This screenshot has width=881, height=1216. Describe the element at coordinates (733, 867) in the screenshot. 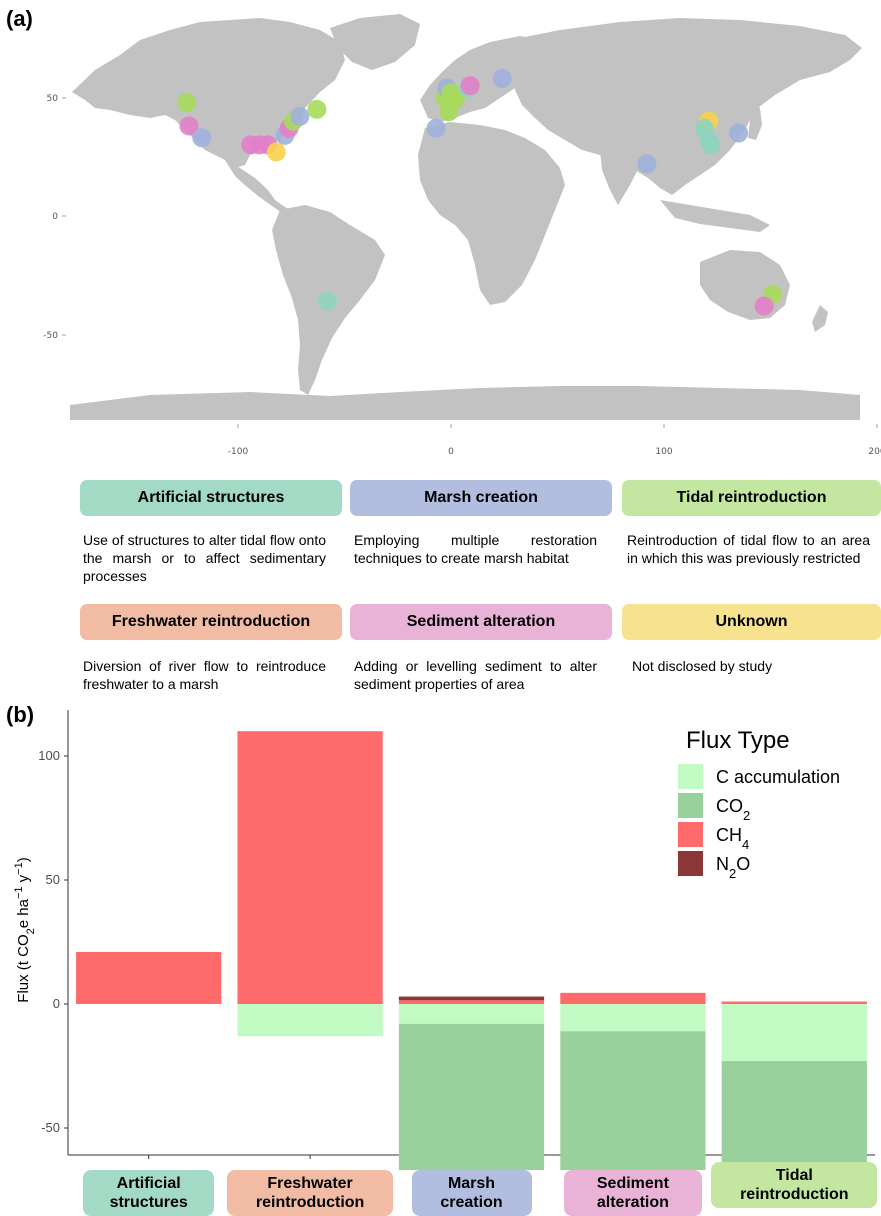

I see `legend-label: N2O` at that location.